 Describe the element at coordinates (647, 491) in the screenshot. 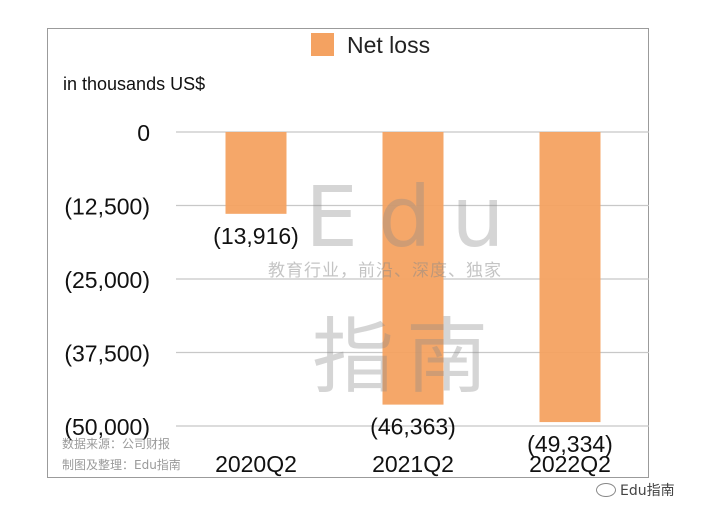

I see `brand-label: Edu指南` at that location.